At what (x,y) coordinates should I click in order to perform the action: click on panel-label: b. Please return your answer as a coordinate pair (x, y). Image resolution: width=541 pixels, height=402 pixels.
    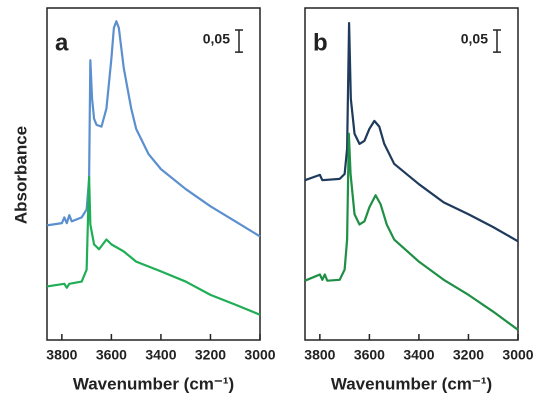
    Looking at the image, I should click on (320, 42).